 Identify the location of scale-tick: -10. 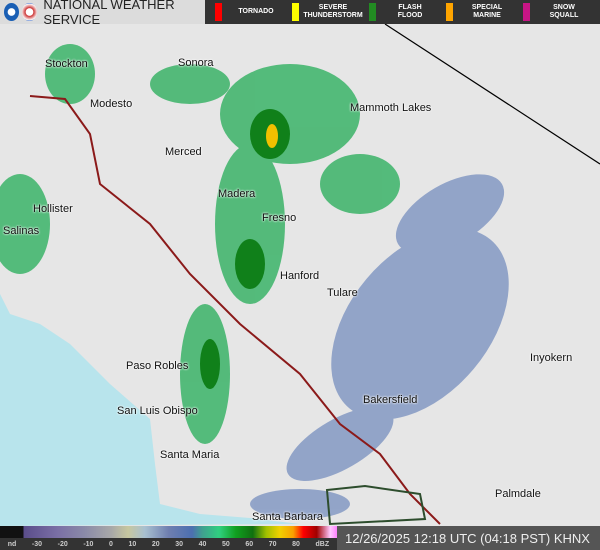
(88, 544).